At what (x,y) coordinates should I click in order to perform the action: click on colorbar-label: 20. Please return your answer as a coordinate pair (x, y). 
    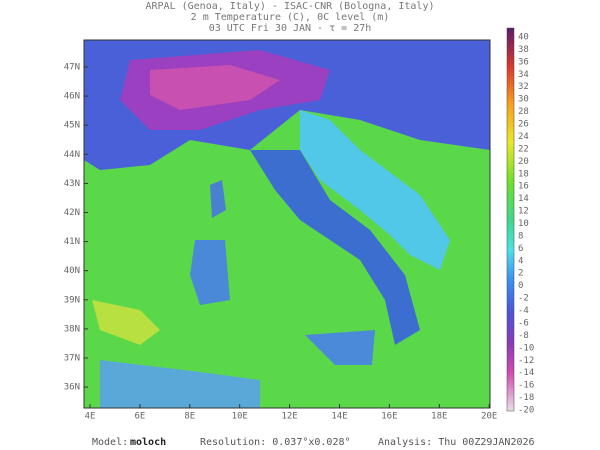
    Looking at the image, I should click on (523, 162).